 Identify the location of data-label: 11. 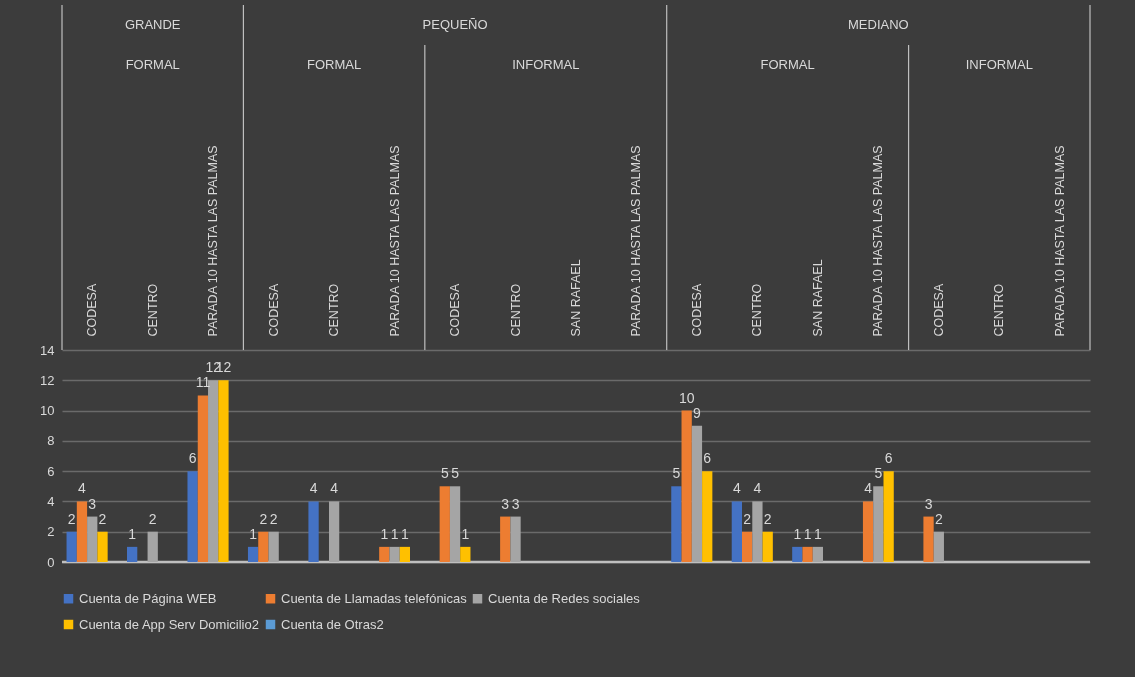
(203, 382).